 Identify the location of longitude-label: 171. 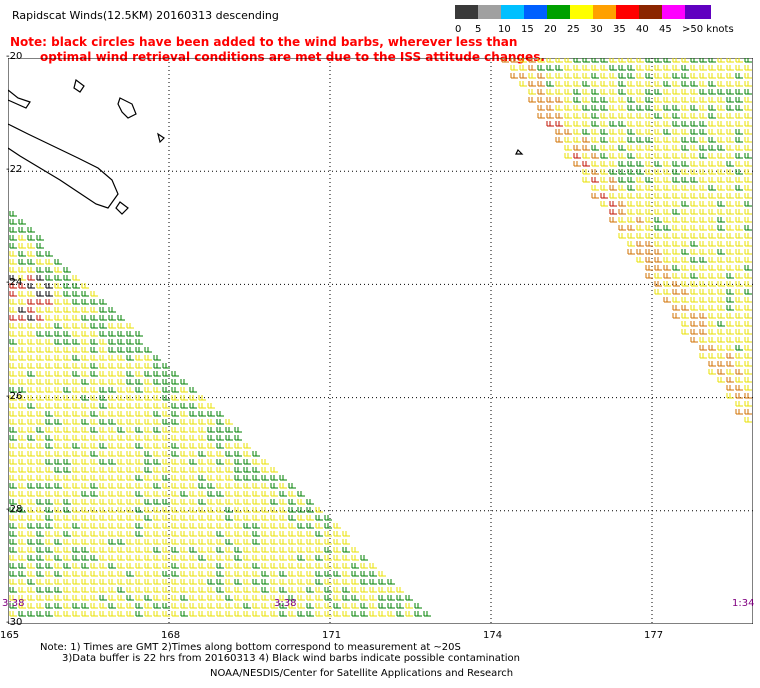
(332, 635).